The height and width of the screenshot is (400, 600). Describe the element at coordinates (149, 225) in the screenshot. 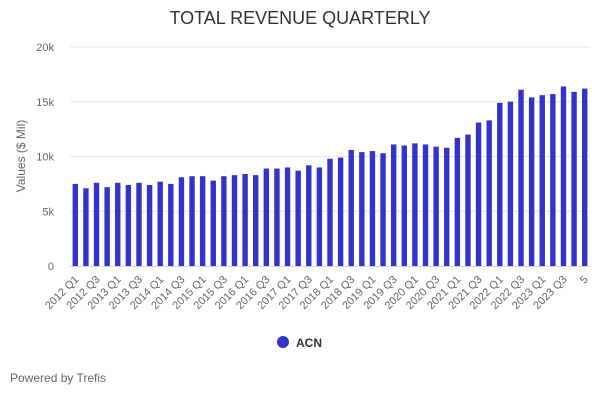

I see `bar-2013-q4` at that location.